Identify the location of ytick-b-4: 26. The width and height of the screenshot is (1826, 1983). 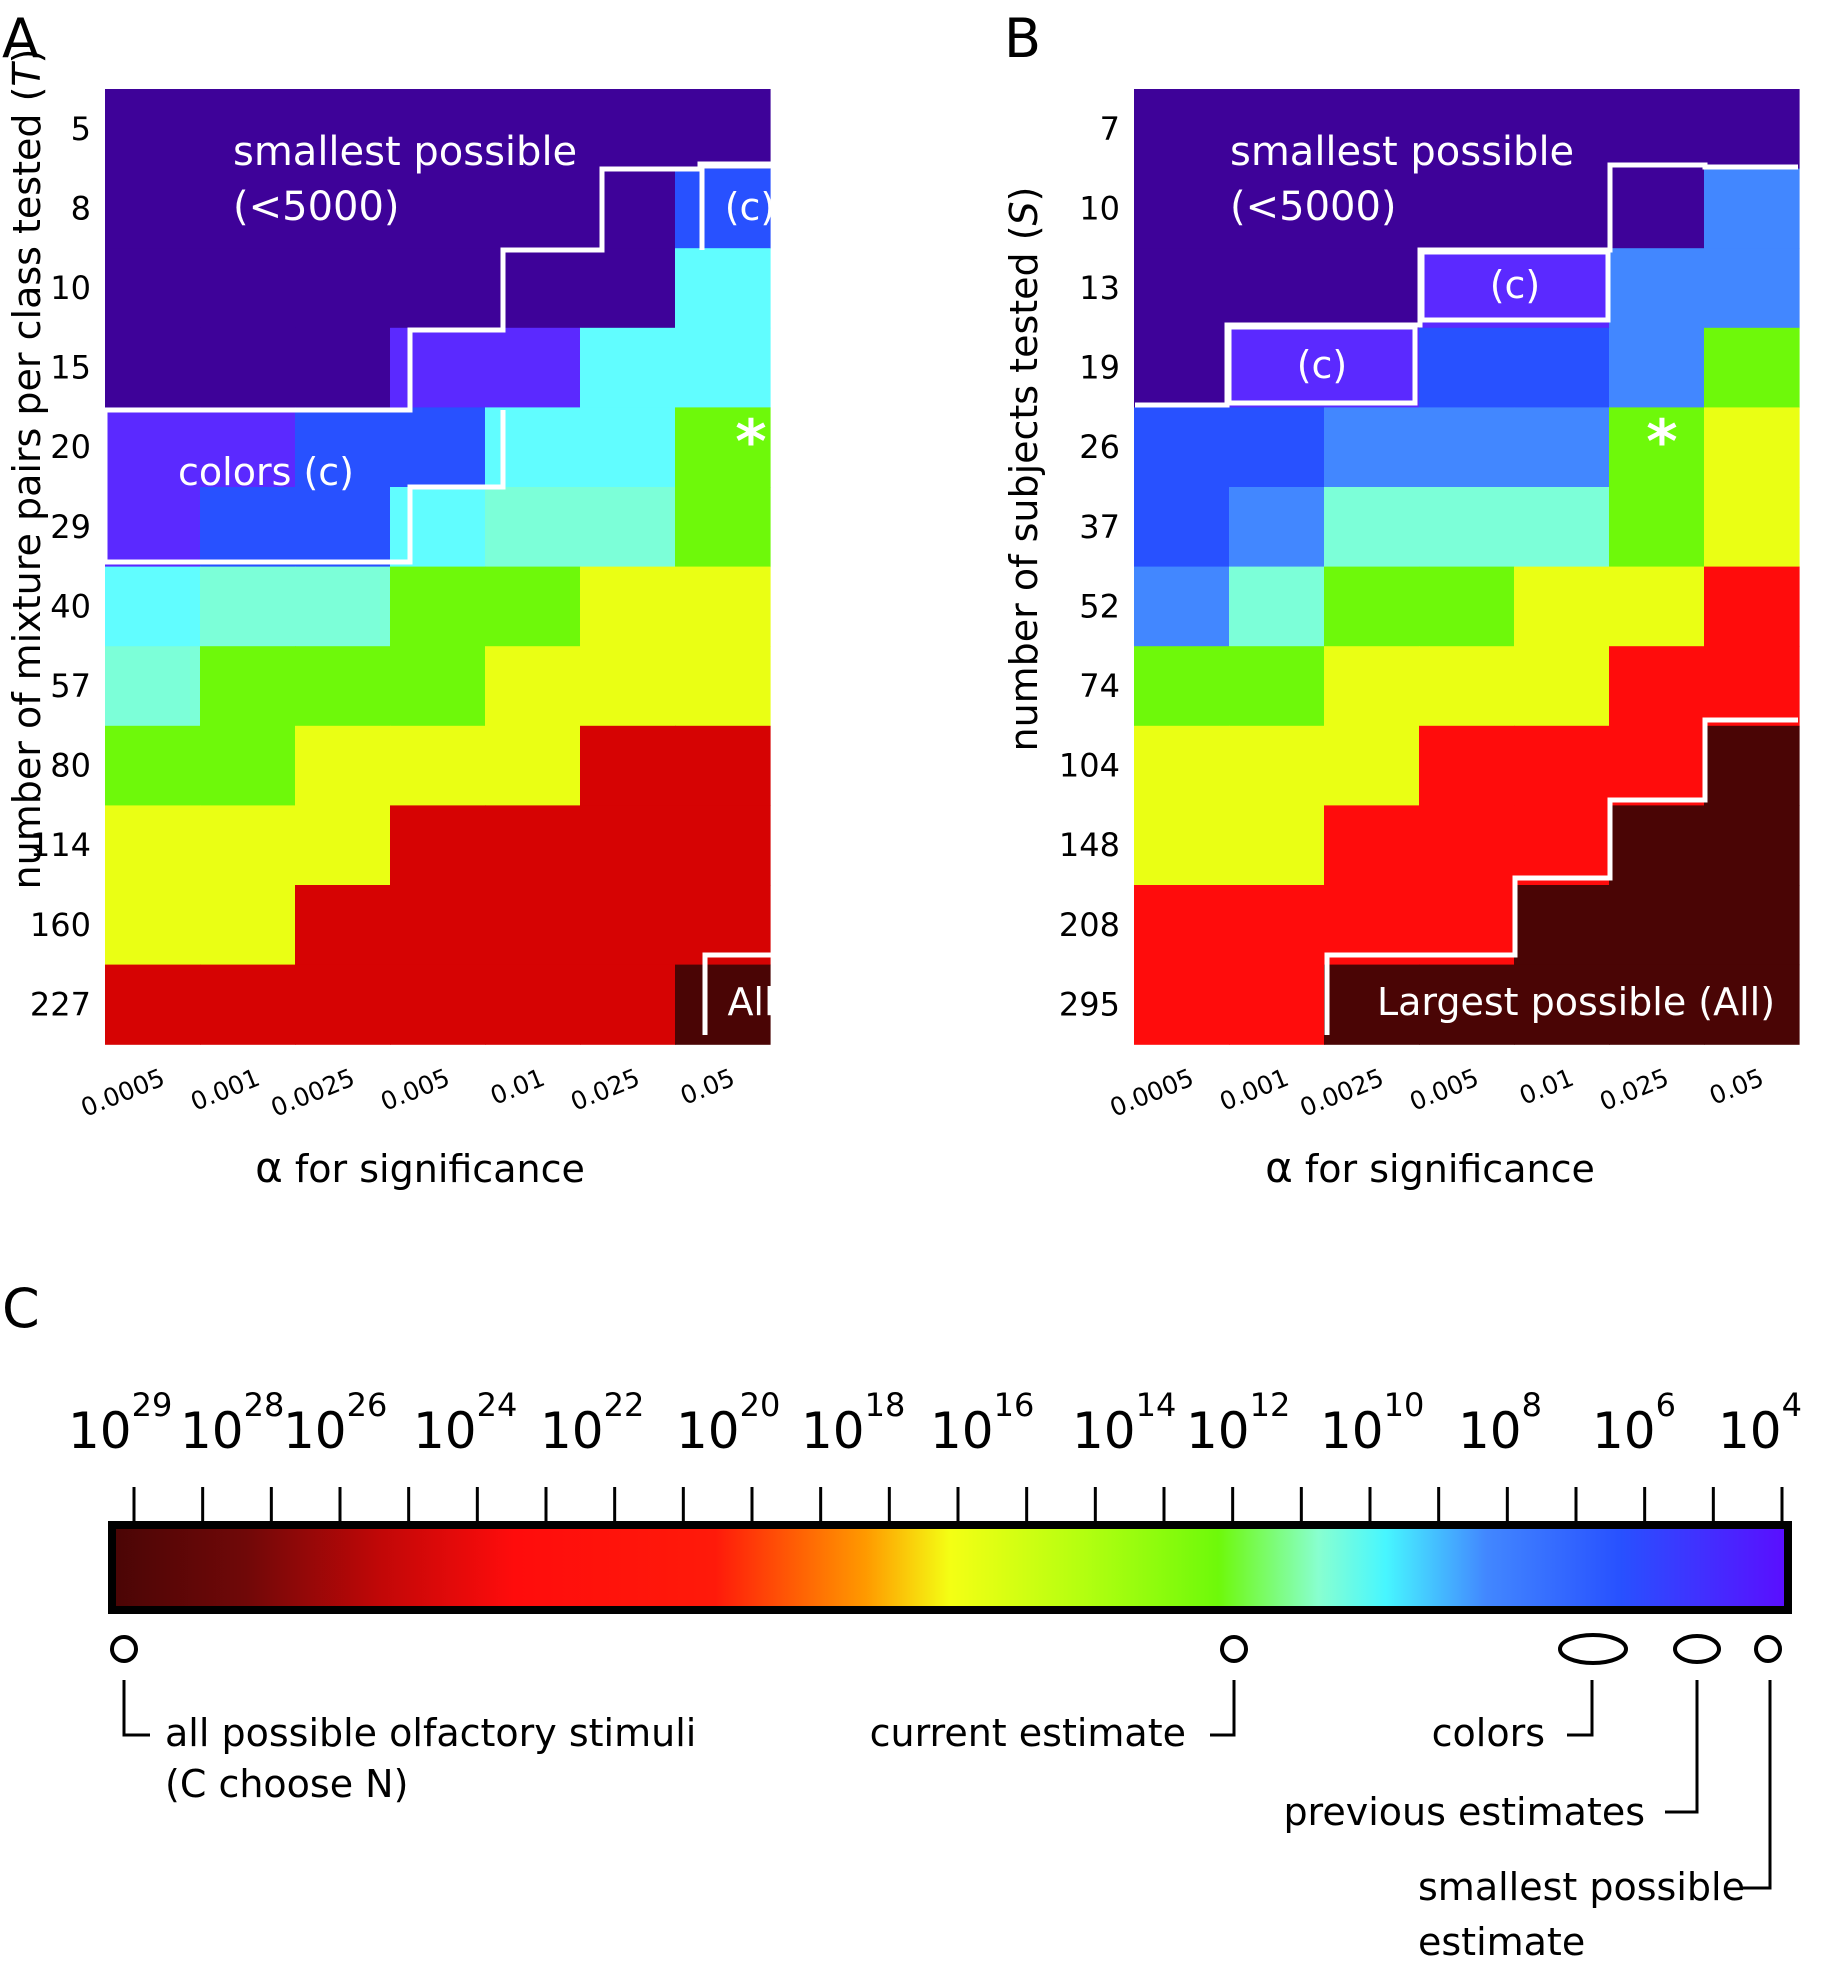
(1099, 447).